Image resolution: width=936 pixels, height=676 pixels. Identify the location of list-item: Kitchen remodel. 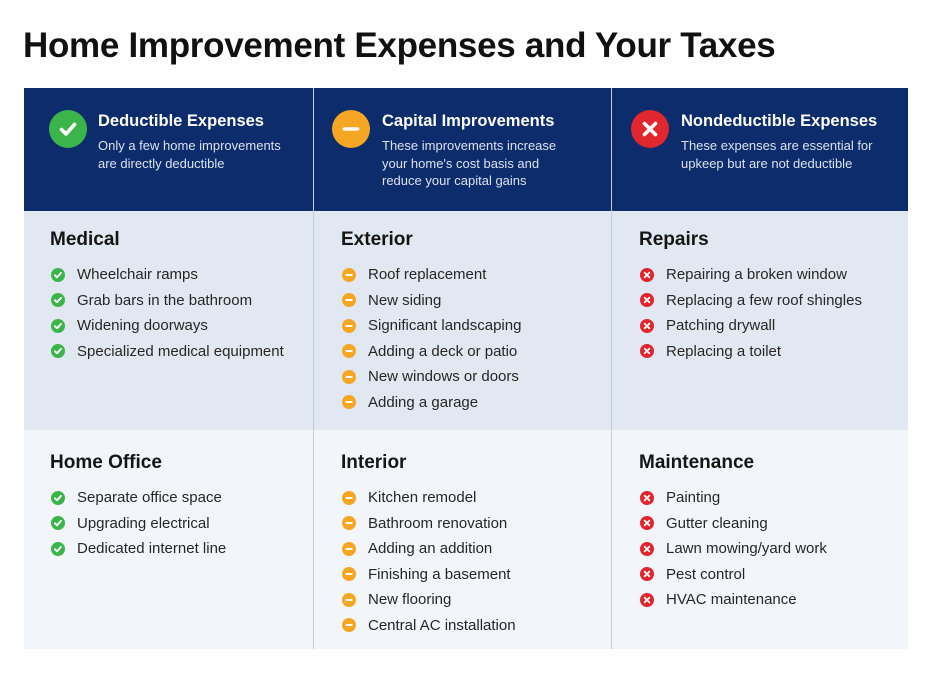
(428, 498).